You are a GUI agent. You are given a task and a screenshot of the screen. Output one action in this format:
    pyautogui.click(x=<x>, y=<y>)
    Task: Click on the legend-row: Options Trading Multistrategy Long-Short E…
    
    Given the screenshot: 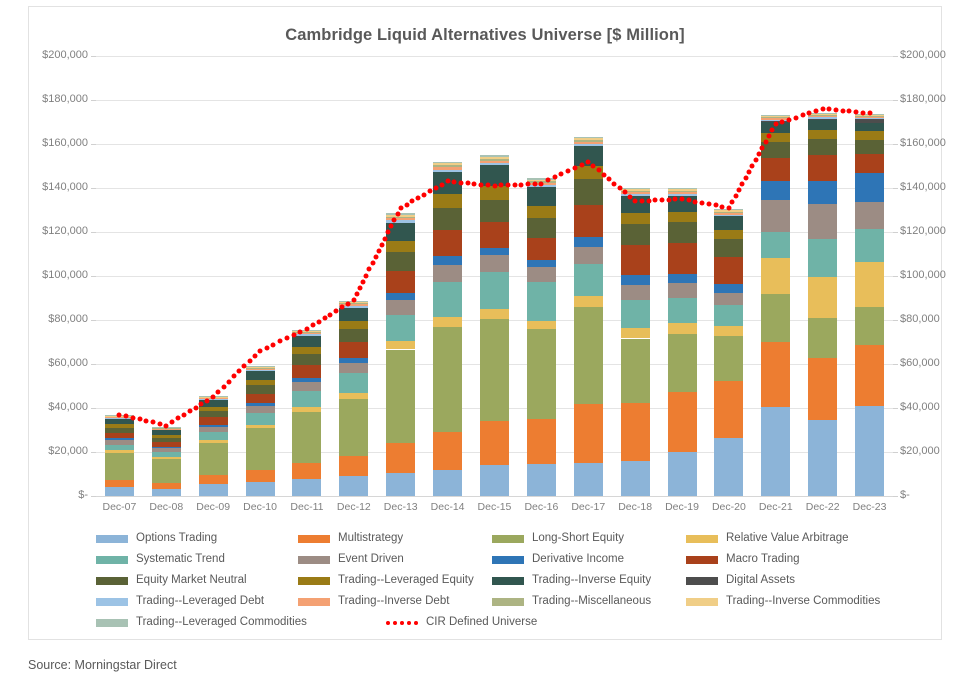 What is the action you would take?
    pyautogui.click(x=496, y=538)
    